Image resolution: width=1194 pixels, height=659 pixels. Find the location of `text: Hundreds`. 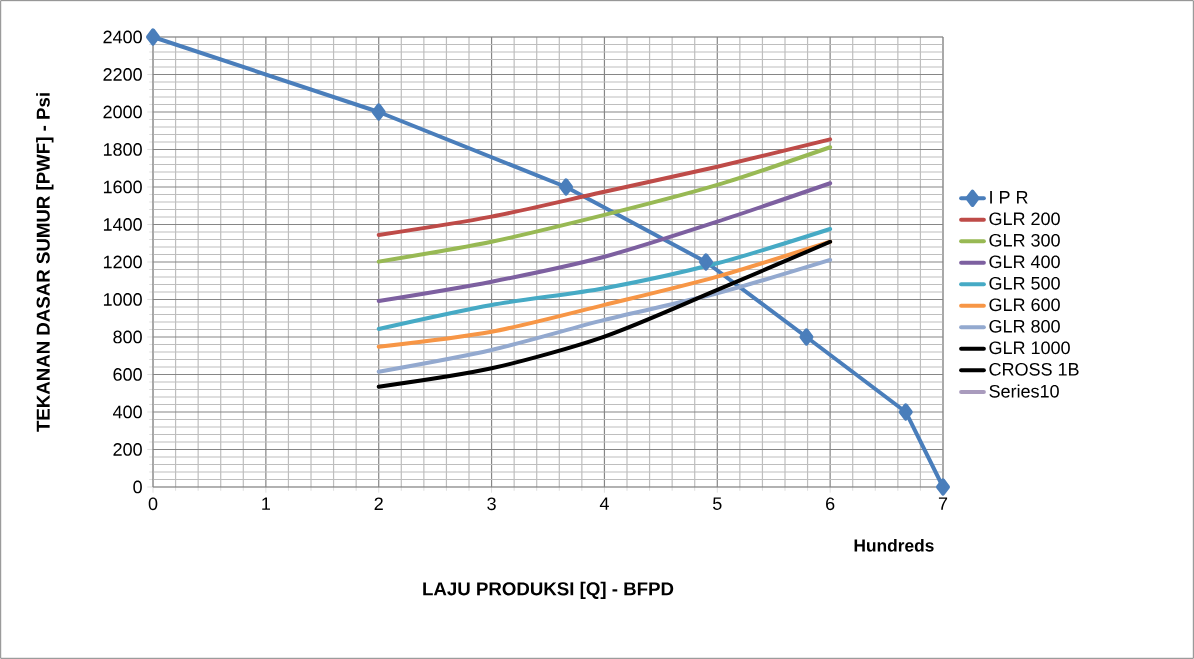

text: Hundreds is located at coordinates (894, 545).